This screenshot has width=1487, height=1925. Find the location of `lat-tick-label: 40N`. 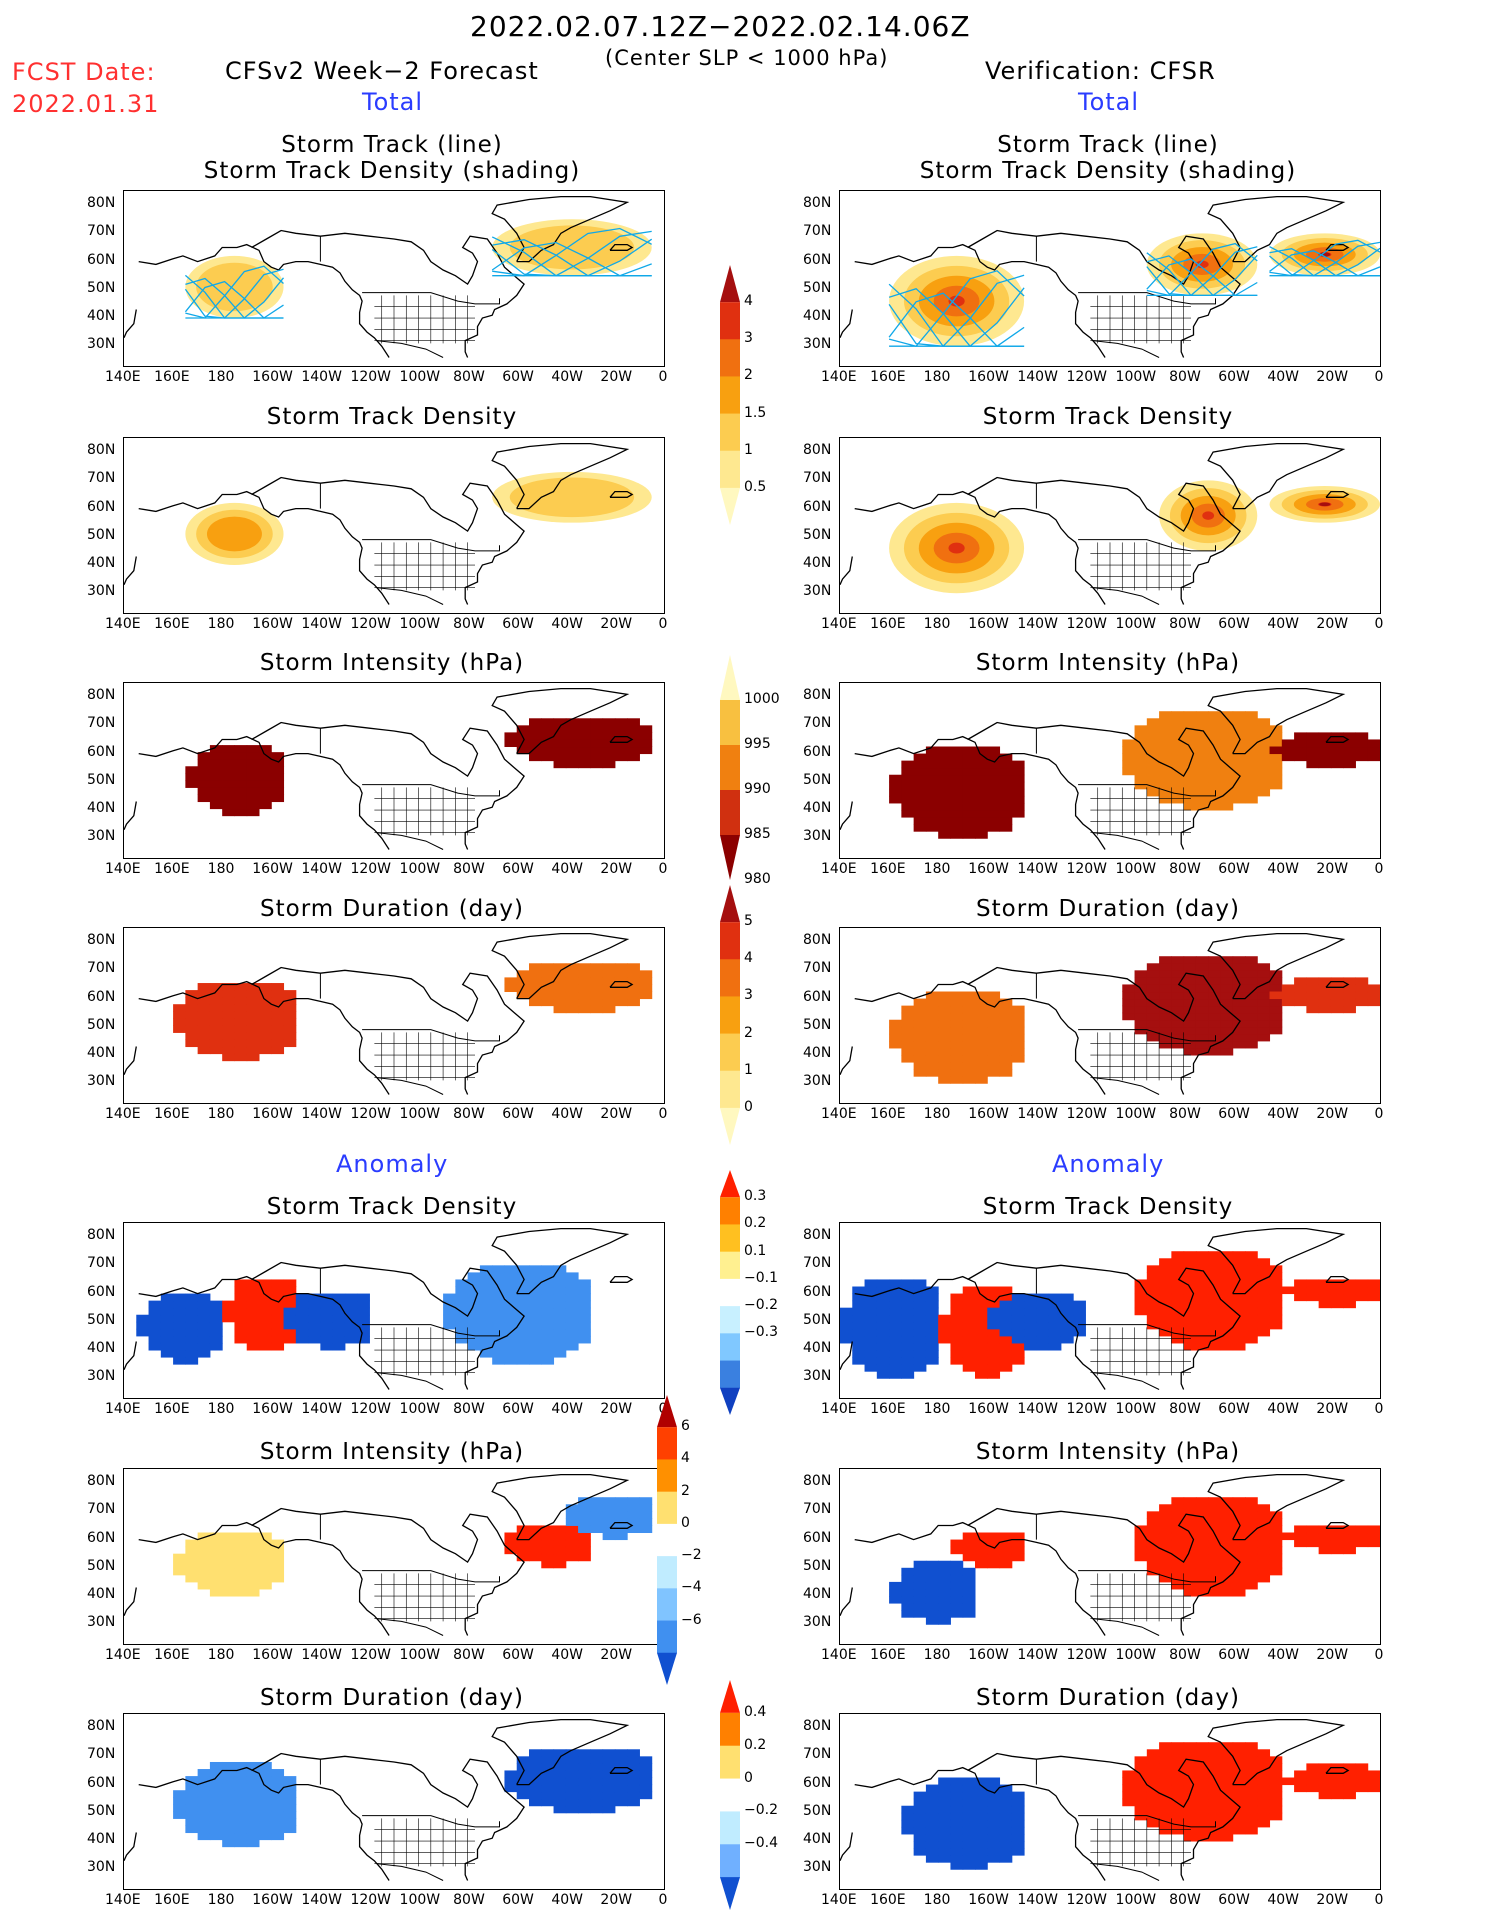

lat-tick-label: 40N is located at coordinates (817, 1839).